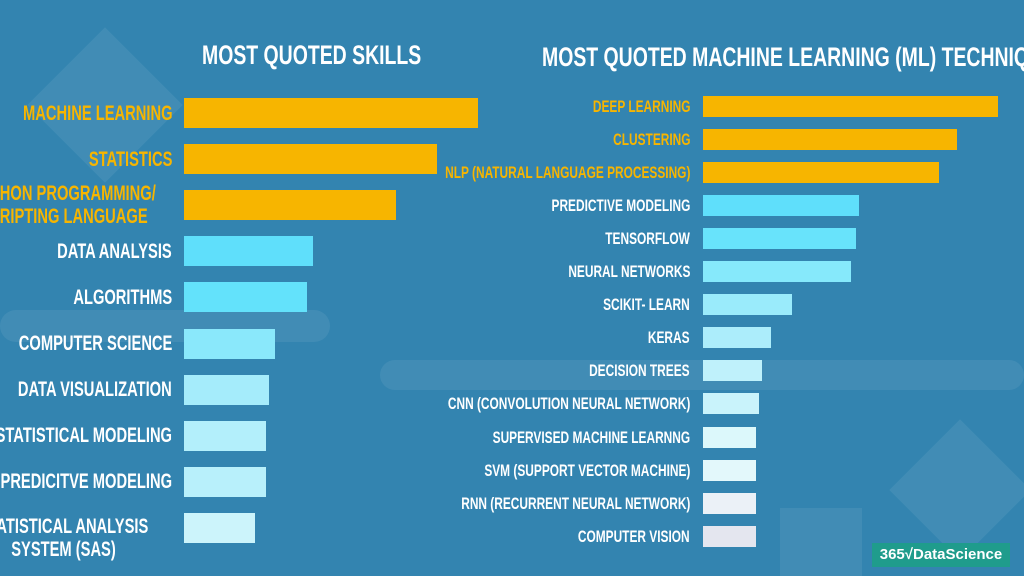 Image resolution: width=1024 pixels, height=576 pixels. What do you see at coordinates (567, 172) in the screenshot?
I see `ml-techniques-label: NLP (NATURAL LANGUAGE PROCESSING)` at bounding box center [567, 172].